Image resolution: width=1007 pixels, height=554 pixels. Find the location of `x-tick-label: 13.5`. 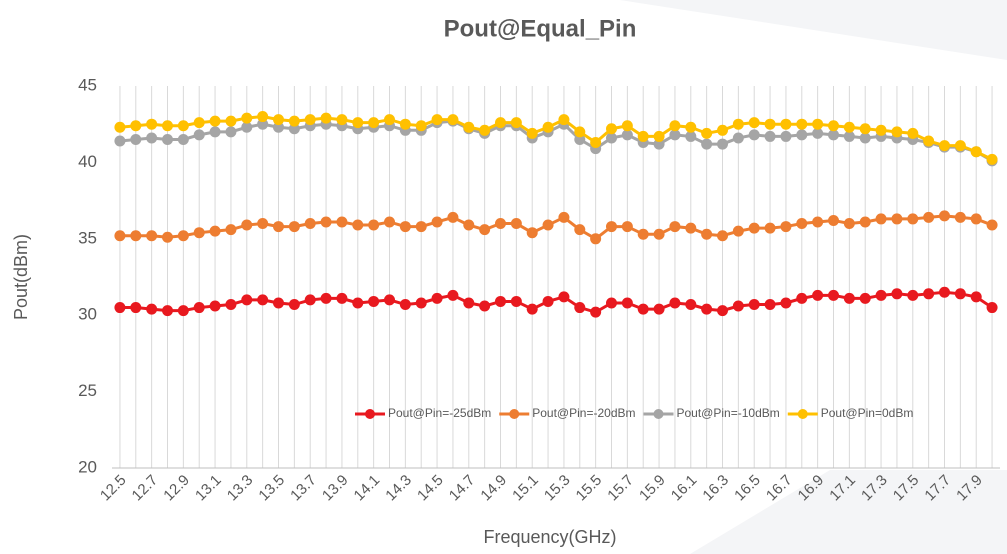

x-tick-label: 13.5 is located at coordinates (271, 488).